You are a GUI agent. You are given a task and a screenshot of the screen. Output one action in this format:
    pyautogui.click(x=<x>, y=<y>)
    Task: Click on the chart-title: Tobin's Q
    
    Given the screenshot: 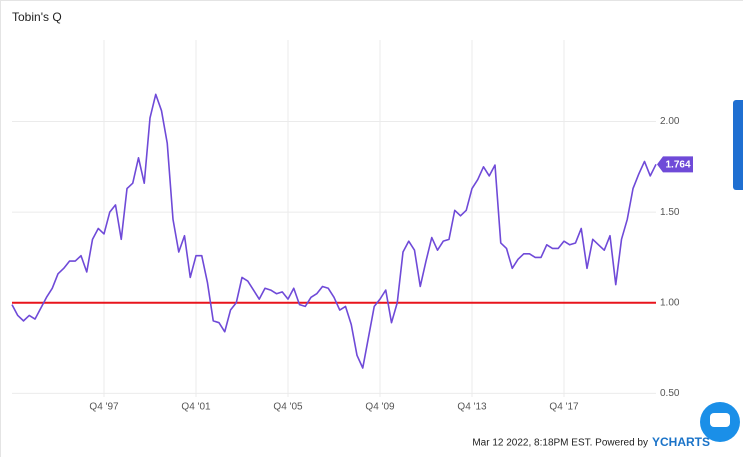 What is the action you would take?
    pyautogui.click(x=37, y=17)
    